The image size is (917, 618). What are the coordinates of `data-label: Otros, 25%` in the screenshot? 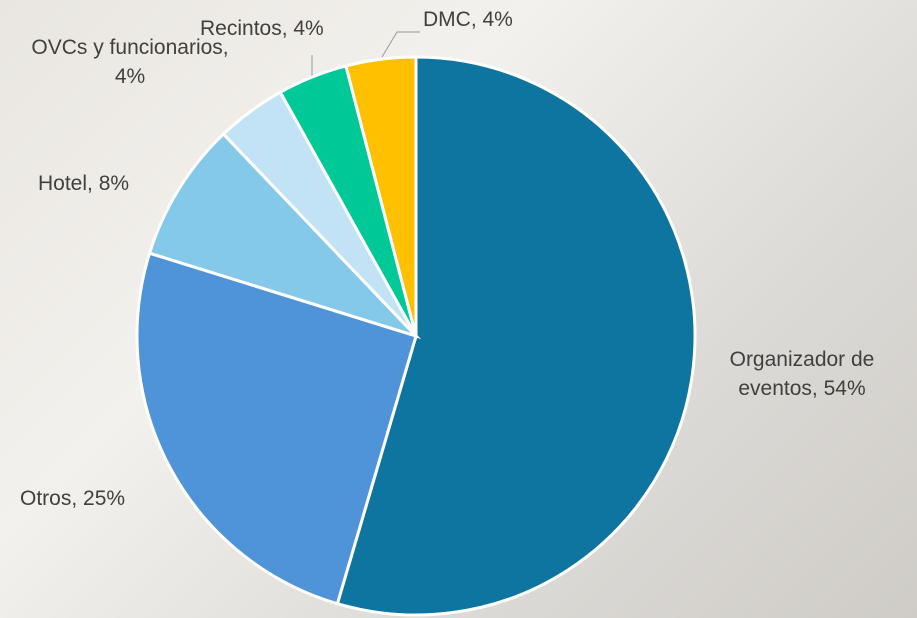 It's located at (73, 498).